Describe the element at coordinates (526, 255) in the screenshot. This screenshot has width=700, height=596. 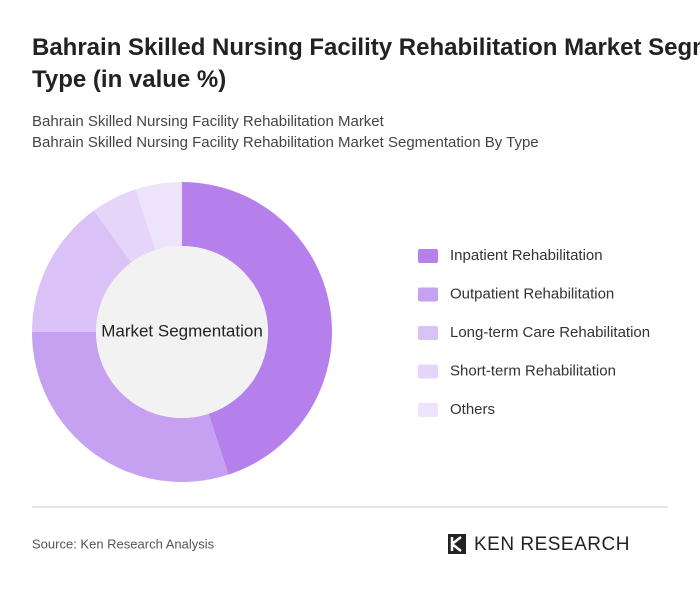
I see `legend-label: Inpatient Rehabilitation` at that location.